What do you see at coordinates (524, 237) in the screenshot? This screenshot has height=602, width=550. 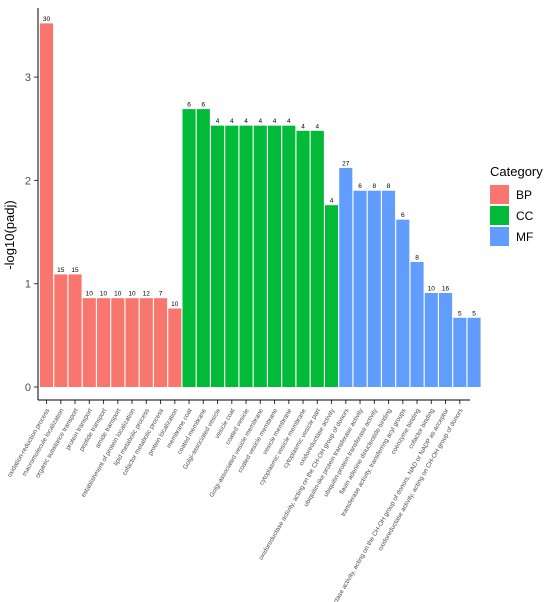 I see `legend-label-mf: MF` at bounding box center [524, 237].